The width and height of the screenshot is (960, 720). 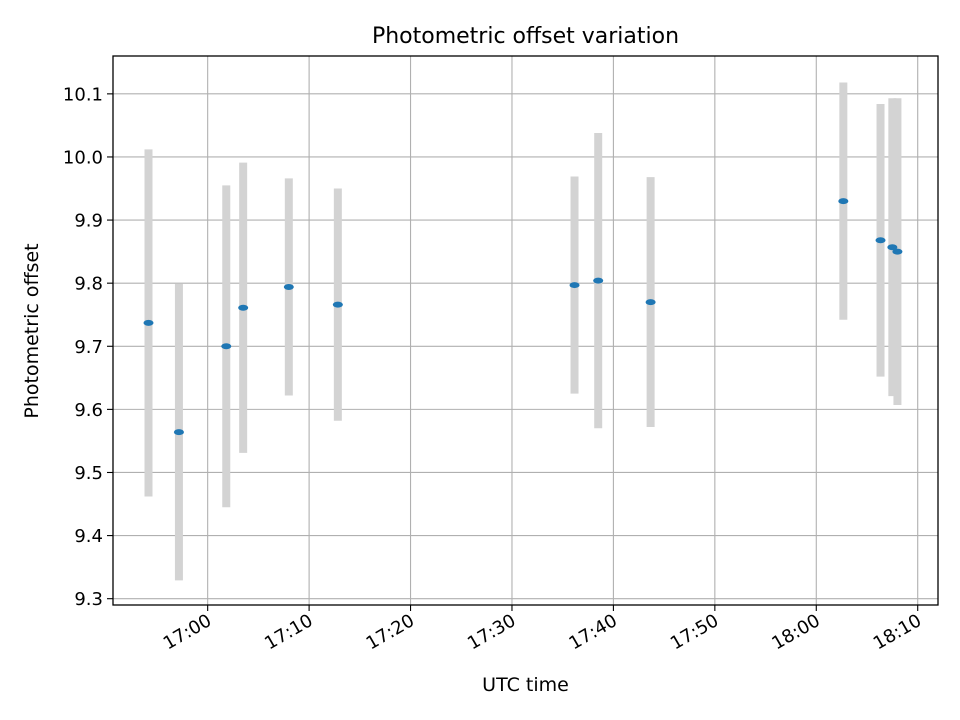 I want to click on y-tick-label: 9.5, so click(x=88, y=473).